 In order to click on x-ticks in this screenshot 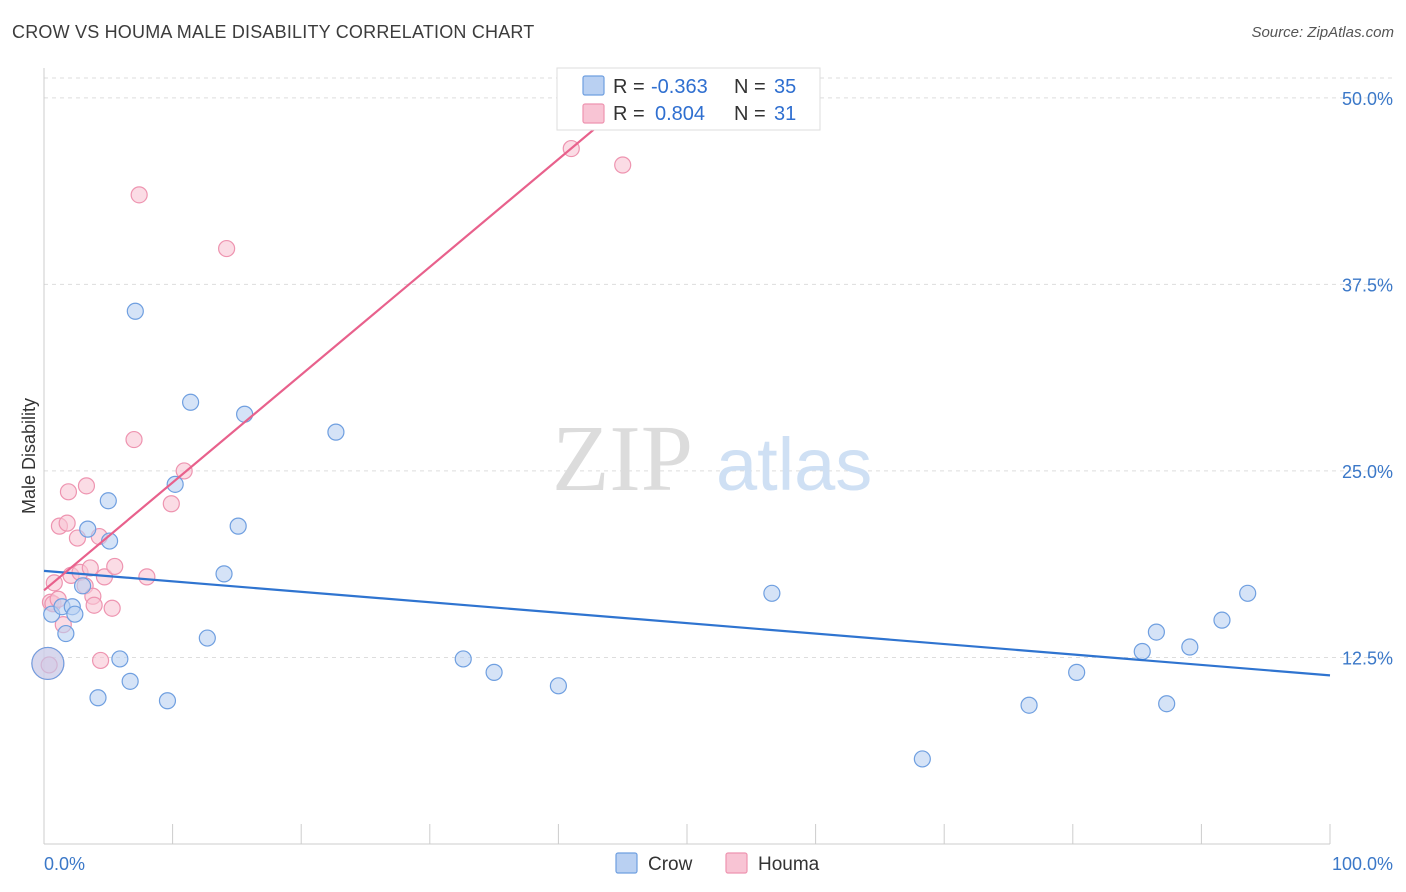, I will do `click(687, 834)`.